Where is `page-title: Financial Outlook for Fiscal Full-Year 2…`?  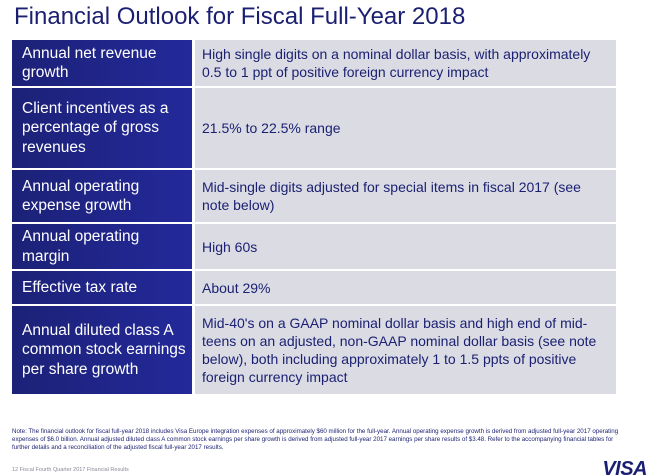
page-title: Financial Outlook for Fiscal Full-Year 2… is located at coordinates (240, 16).